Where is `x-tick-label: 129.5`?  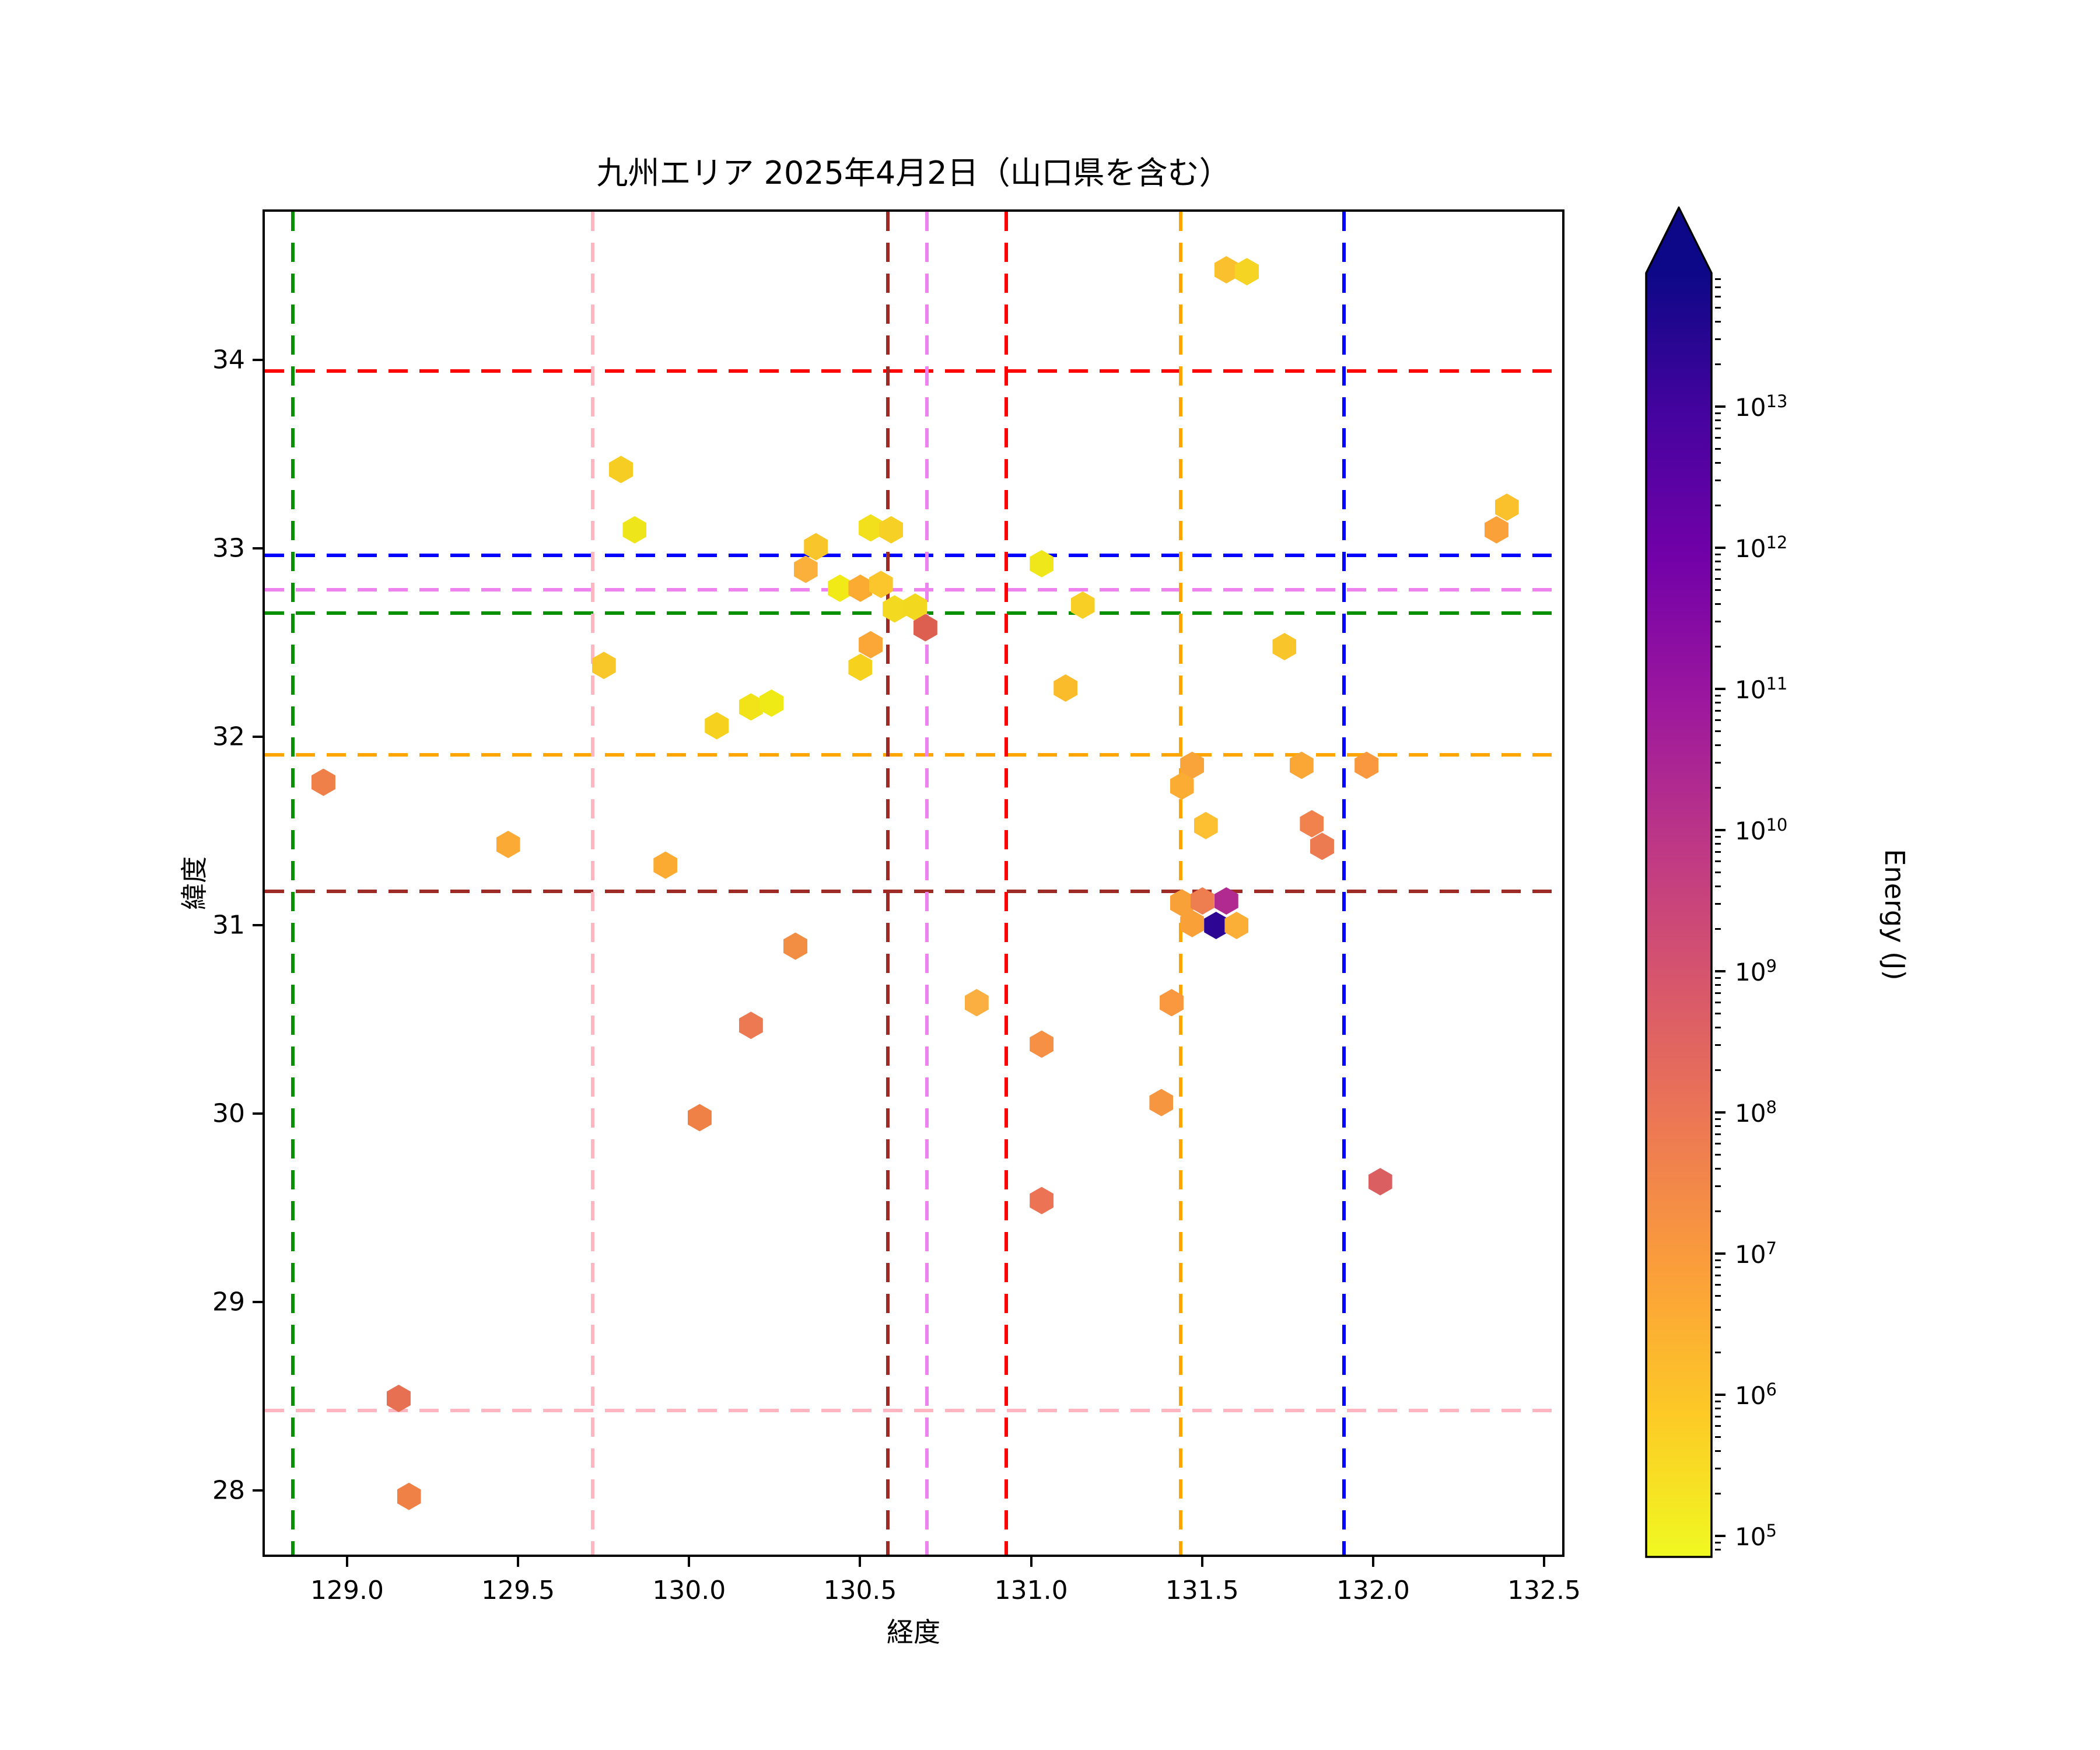 x-tick-label: 129.5 is located at coordinates (518, 1590).